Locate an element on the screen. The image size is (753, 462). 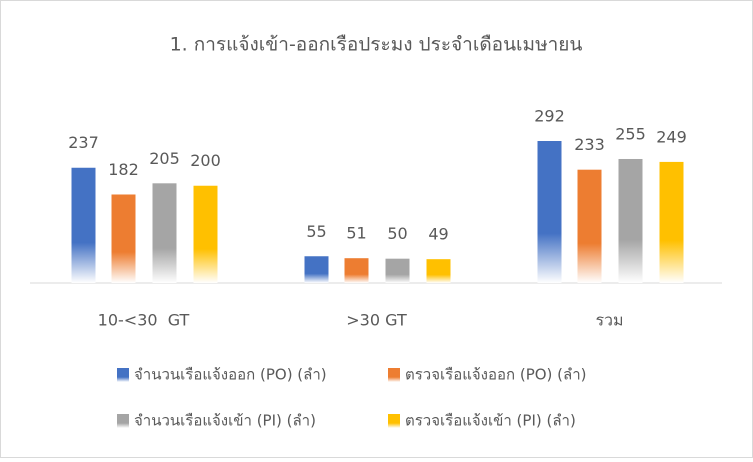
data-label: 255 is located at coordinates (630, 133).